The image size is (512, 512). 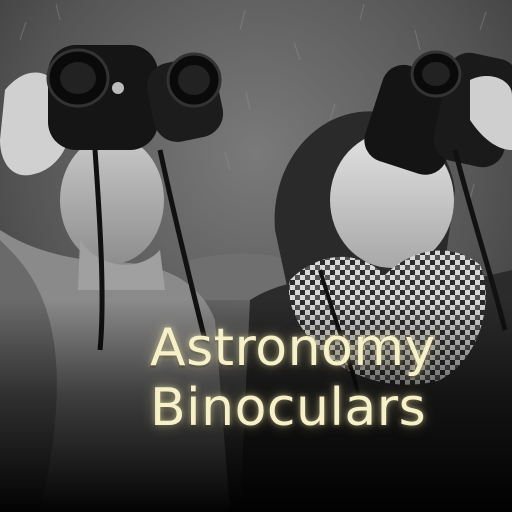 I want to click on left-face, so click(x=112, y=200).